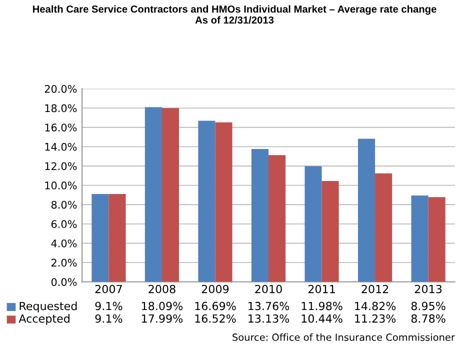 The image size is (469, 348). Describe the element at coordinates (60, 88) in the screenshot. I see `y-tick-label: 20.0%` at that location.